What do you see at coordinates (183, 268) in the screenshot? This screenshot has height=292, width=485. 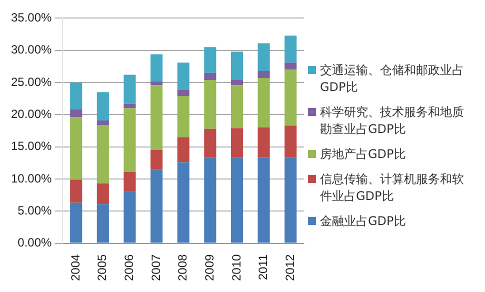 I see `x-tick-label: 2008` at bounding box center [183, 268].